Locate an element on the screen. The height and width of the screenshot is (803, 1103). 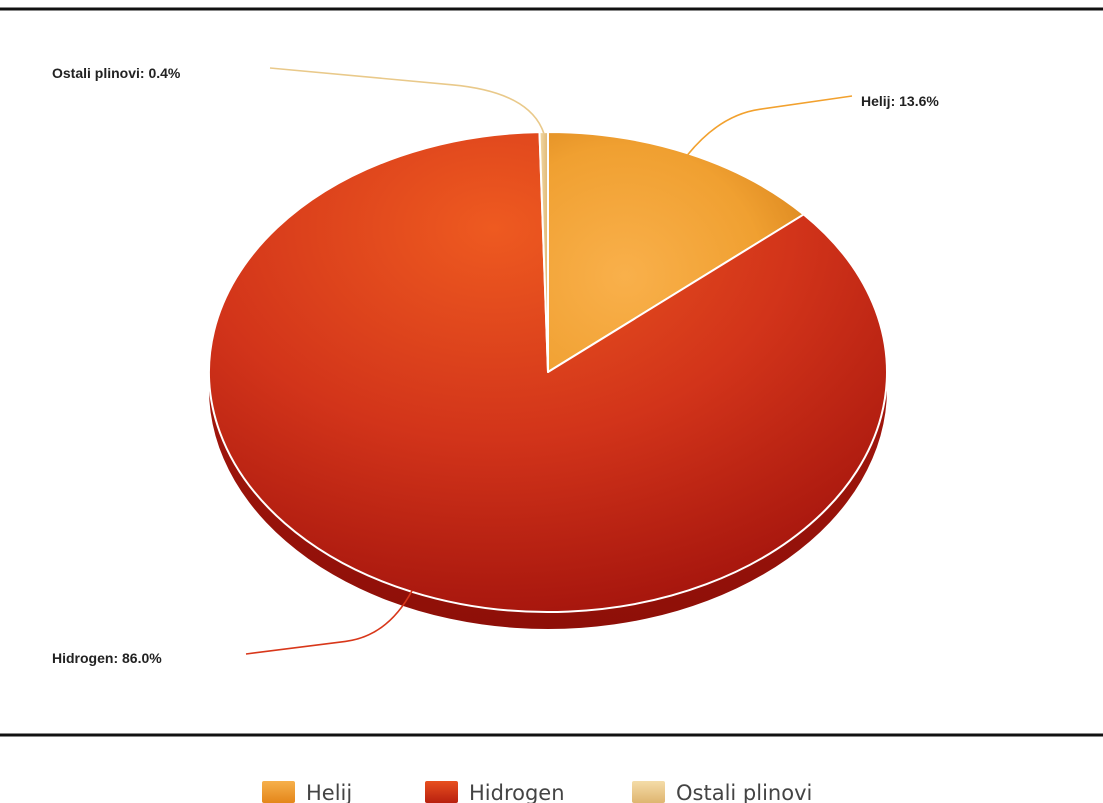
label-connector-helij is located at coordinates (770, 125).